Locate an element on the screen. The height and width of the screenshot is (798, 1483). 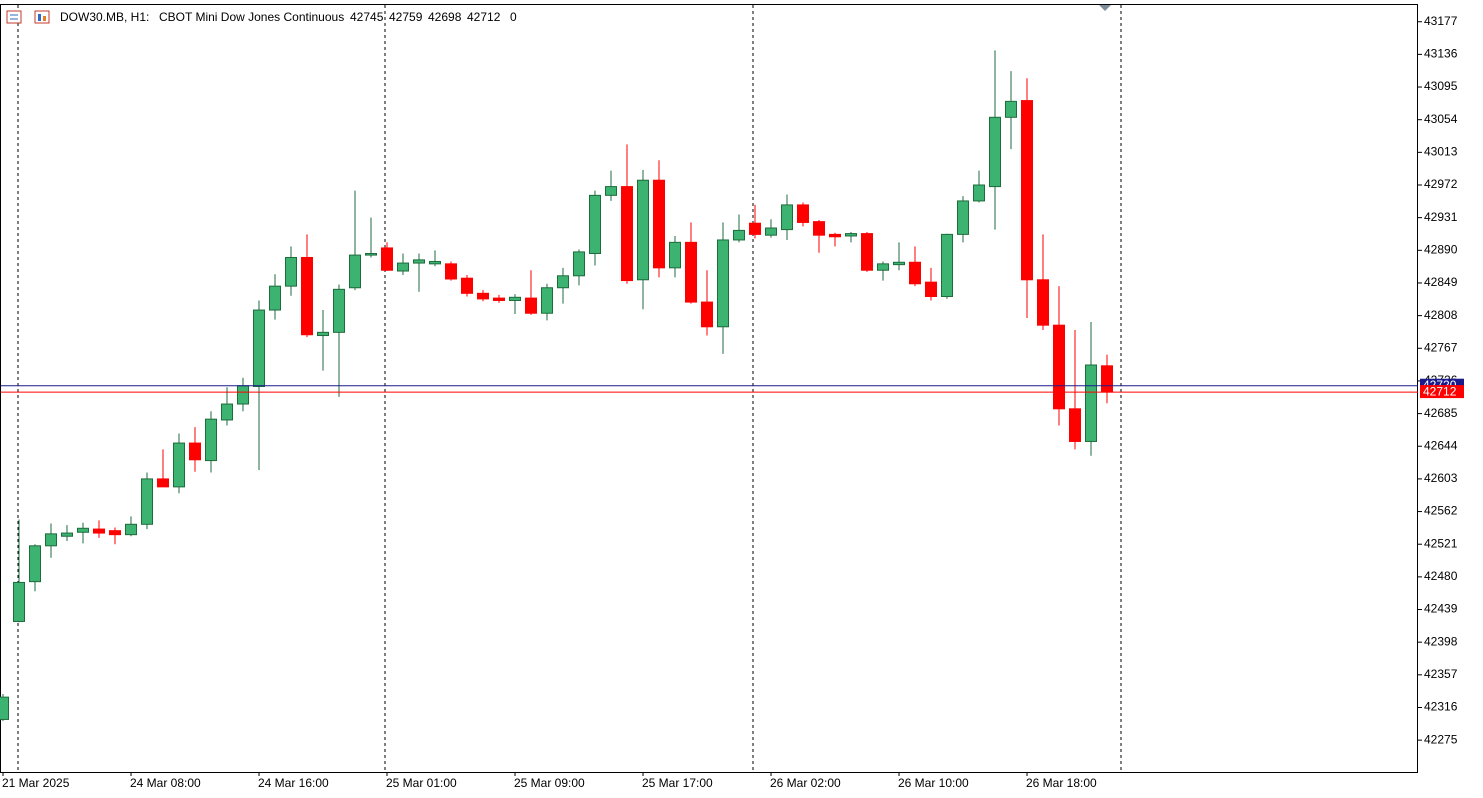
y-tick-label: 42357 is located at coordinates (1441, 674).